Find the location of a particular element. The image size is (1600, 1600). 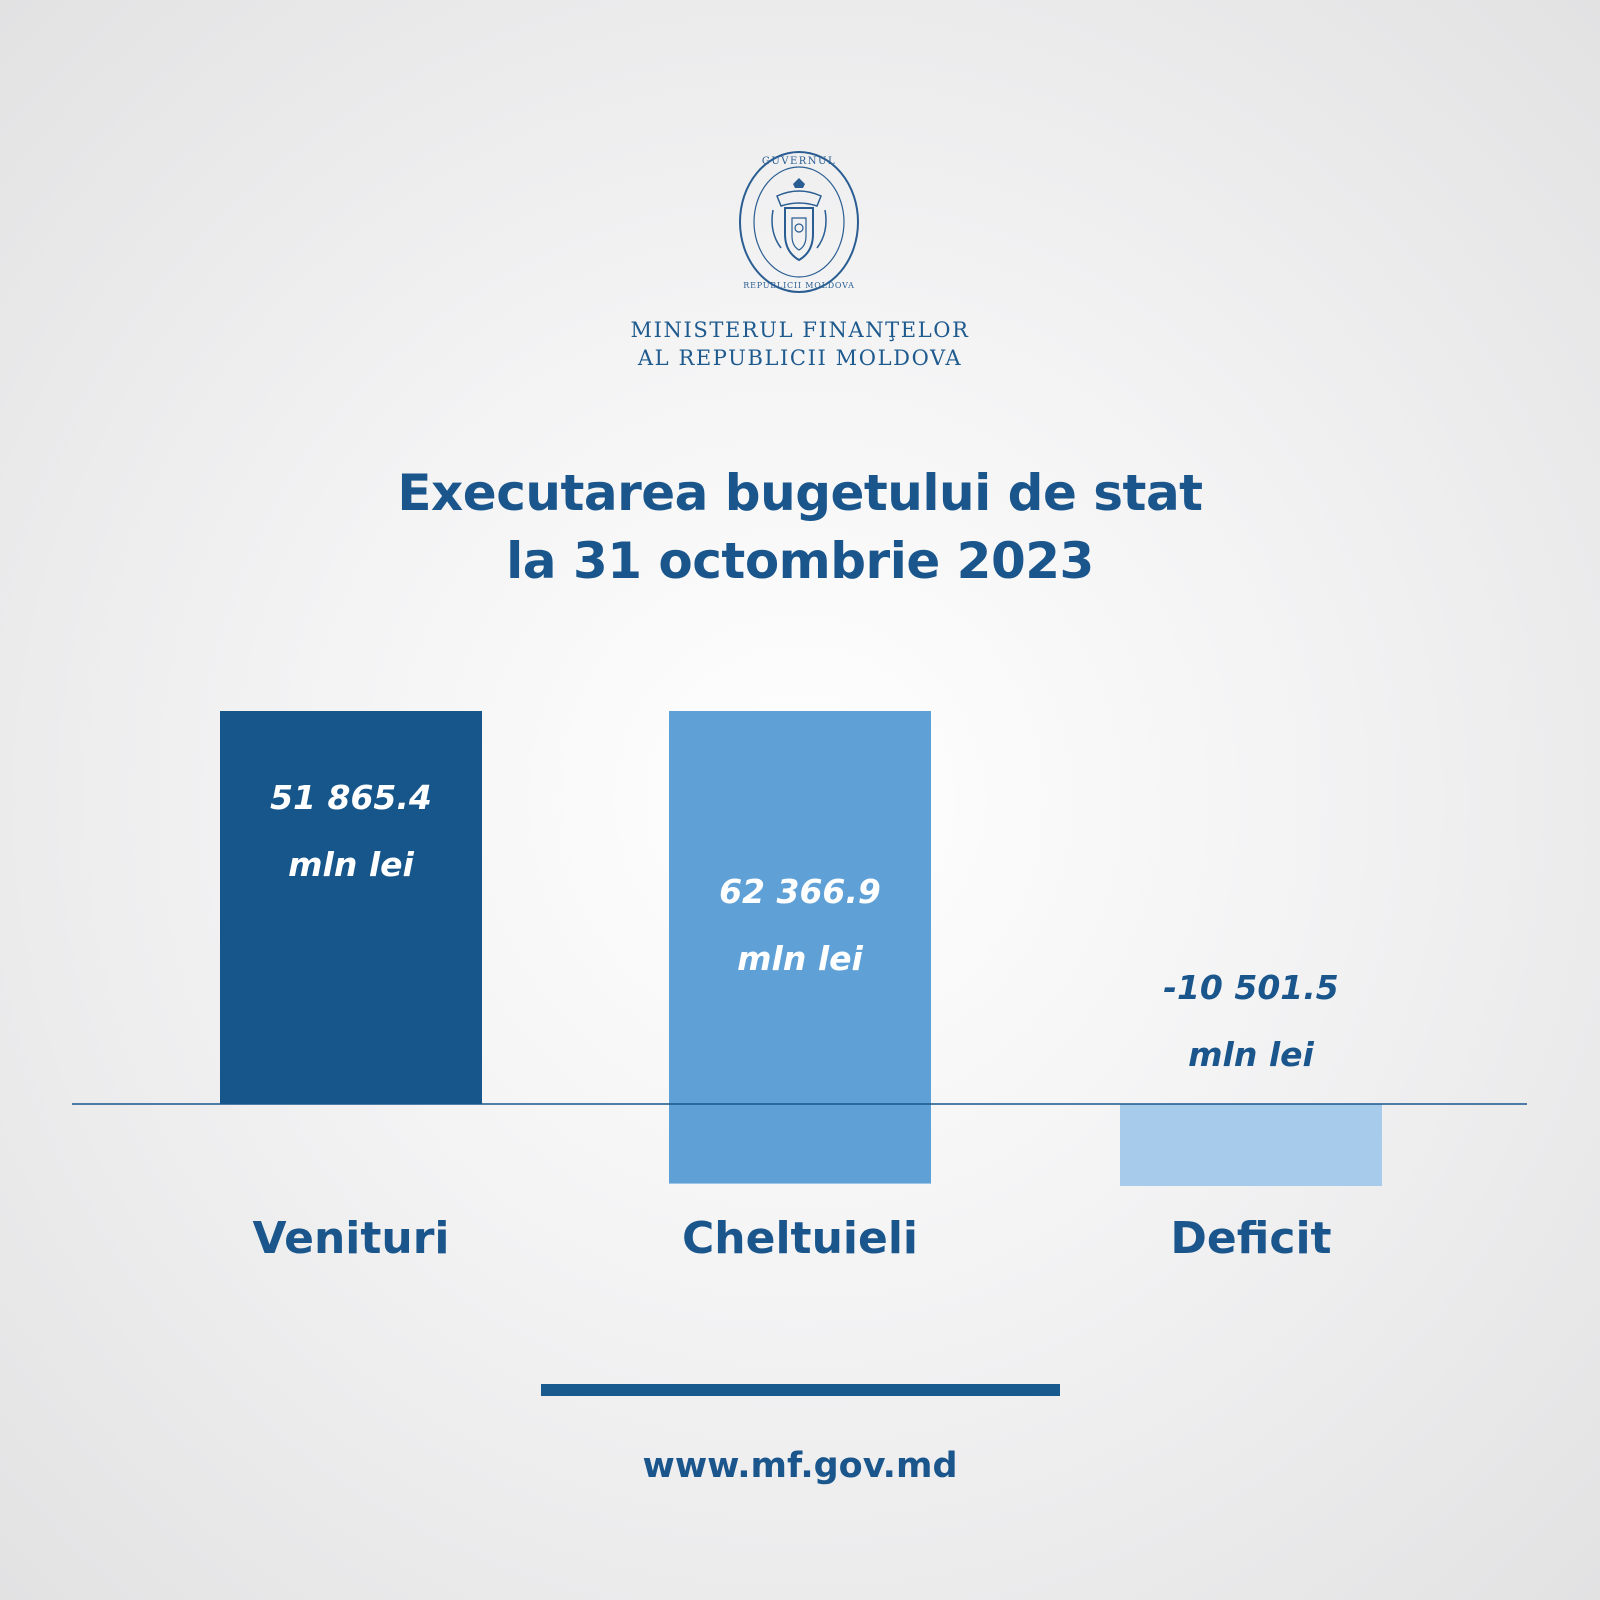

unit-label-cheltuieli: mln lei is located at coordinates (800, 958).